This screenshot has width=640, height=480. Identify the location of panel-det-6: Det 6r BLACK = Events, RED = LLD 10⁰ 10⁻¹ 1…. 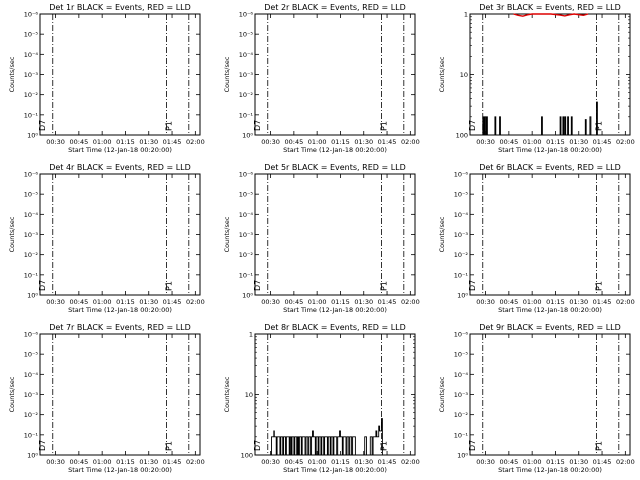
(536, 238).